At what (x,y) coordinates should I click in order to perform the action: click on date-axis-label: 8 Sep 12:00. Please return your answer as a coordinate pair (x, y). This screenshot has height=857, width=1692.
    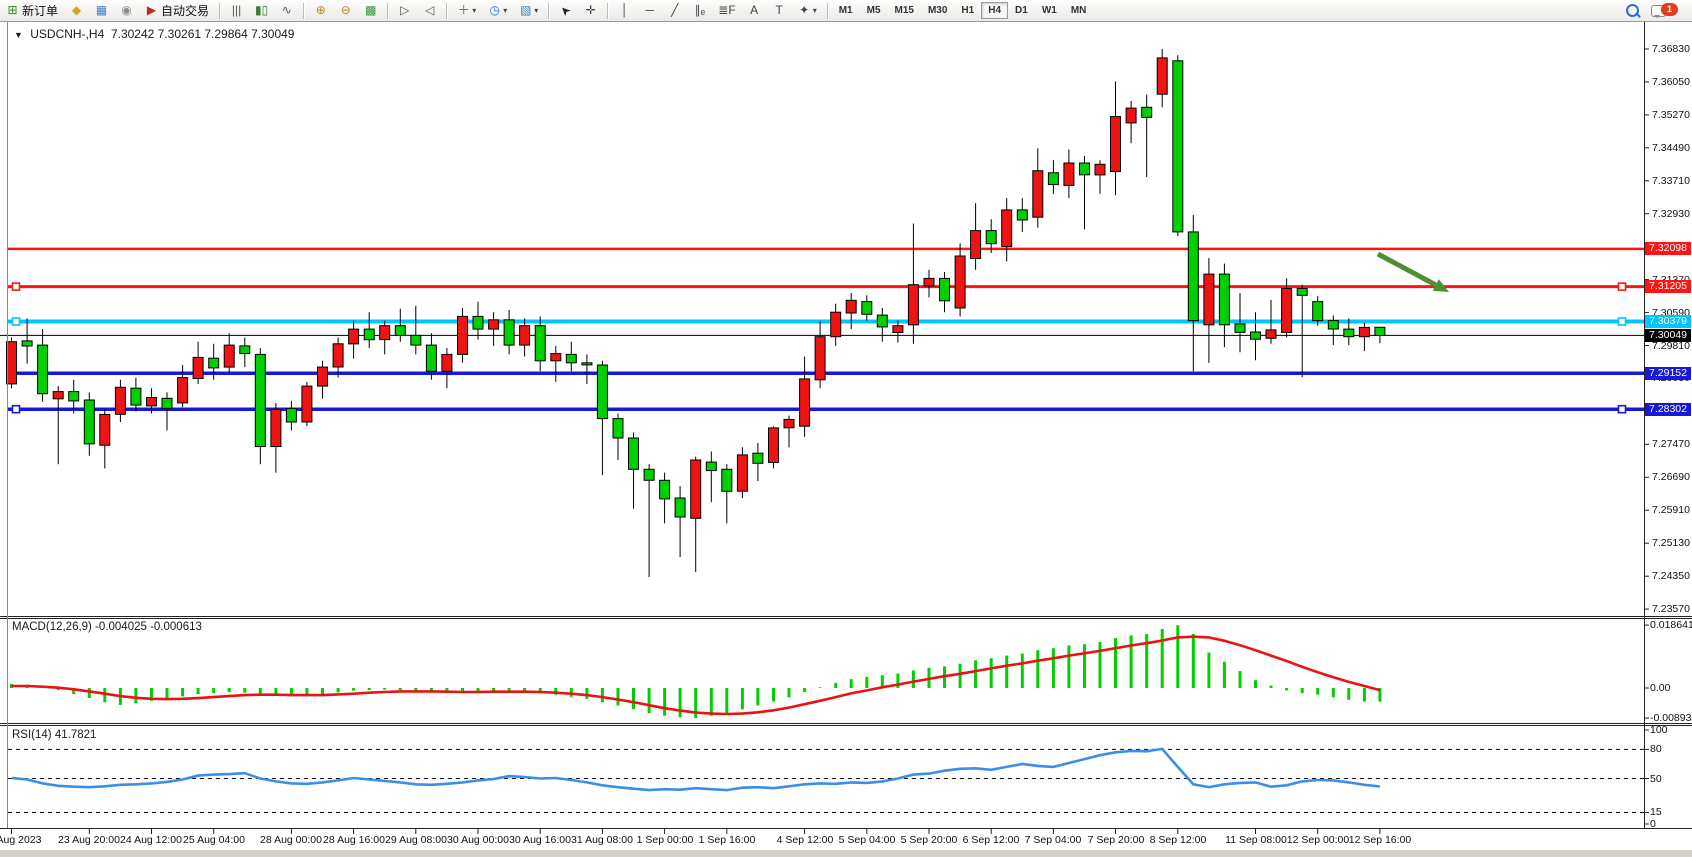
    Looking at the image, I should click on (1178, 840).